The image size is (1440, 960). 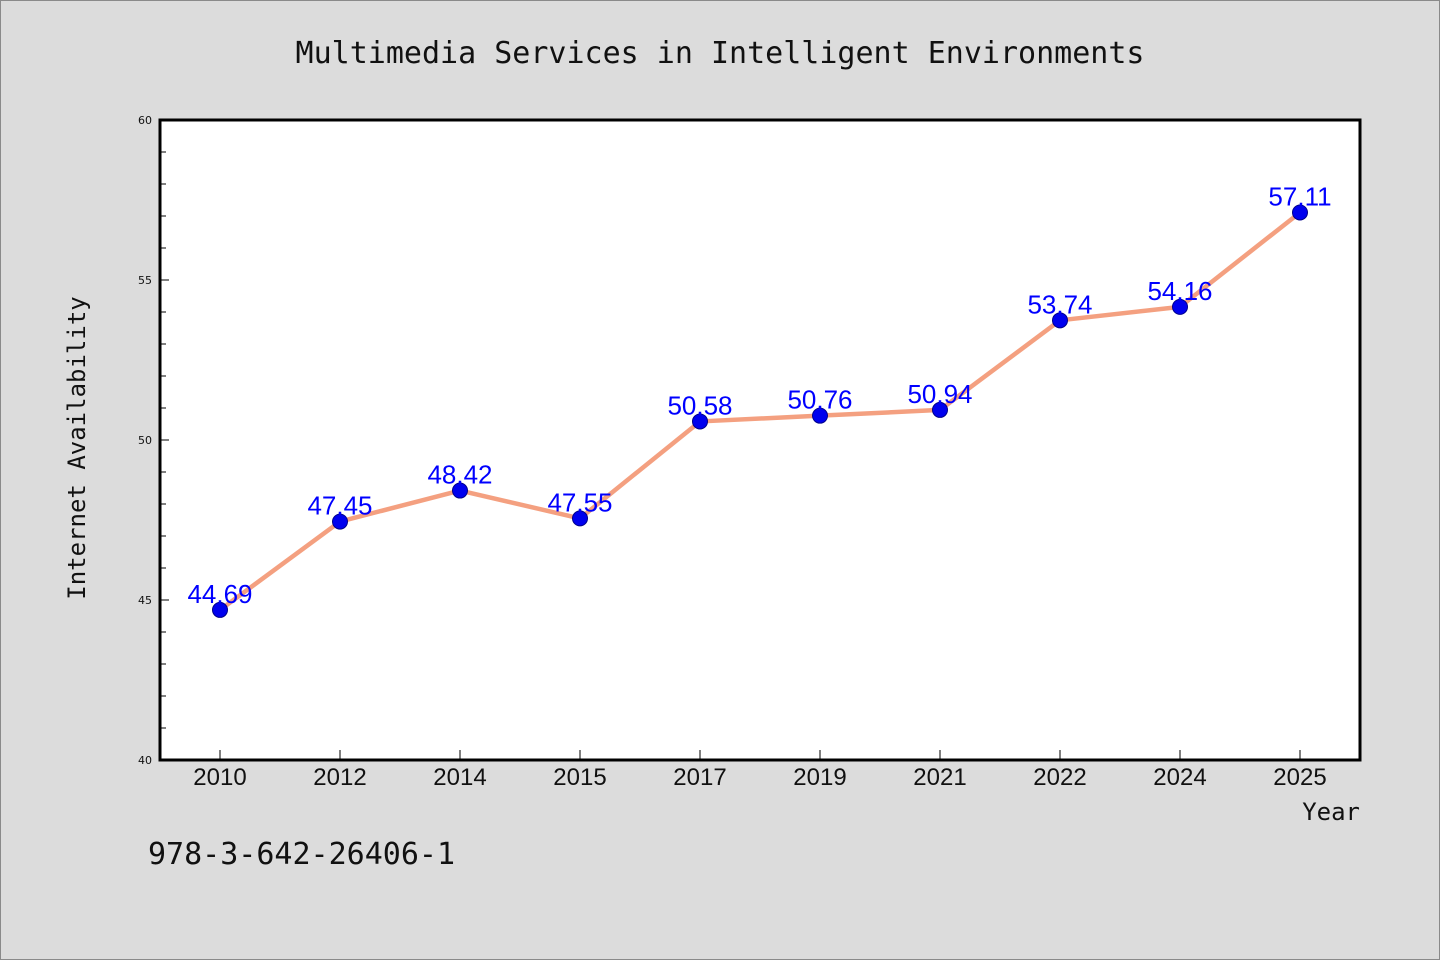 I want to click on x-tick-label: 2022, so click(x=1059, y=777).